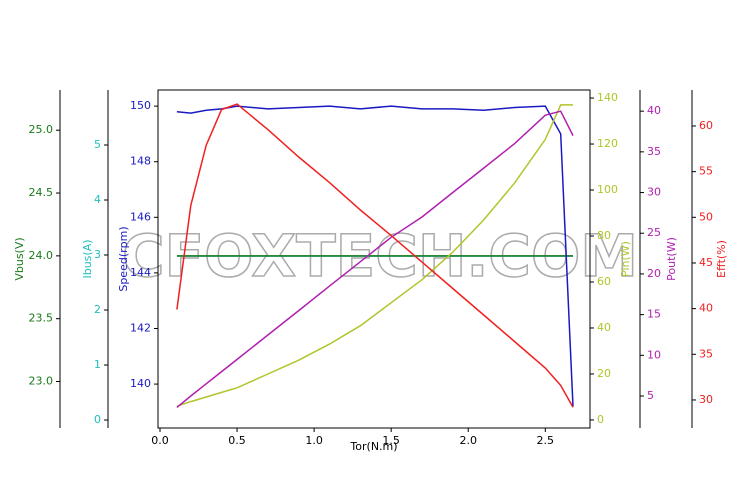 Image resolution: width=750 pixels, height=500 pixels. What do you see at coordinates (123, 258) in the screenshot?
I see `y-axis-label: Speed(rpm)` at bounding box center [123, 258].